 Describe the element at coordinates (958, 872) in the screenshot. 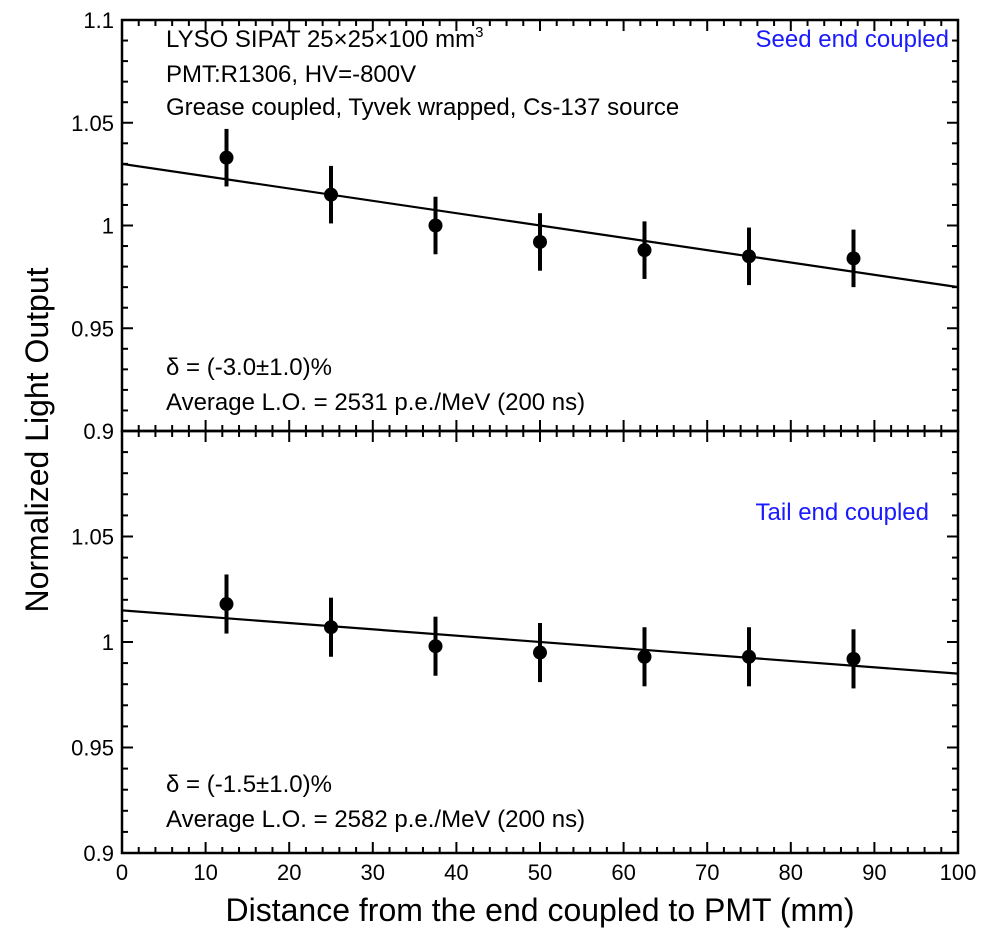

I see `x-tick-label: 100` at that location.